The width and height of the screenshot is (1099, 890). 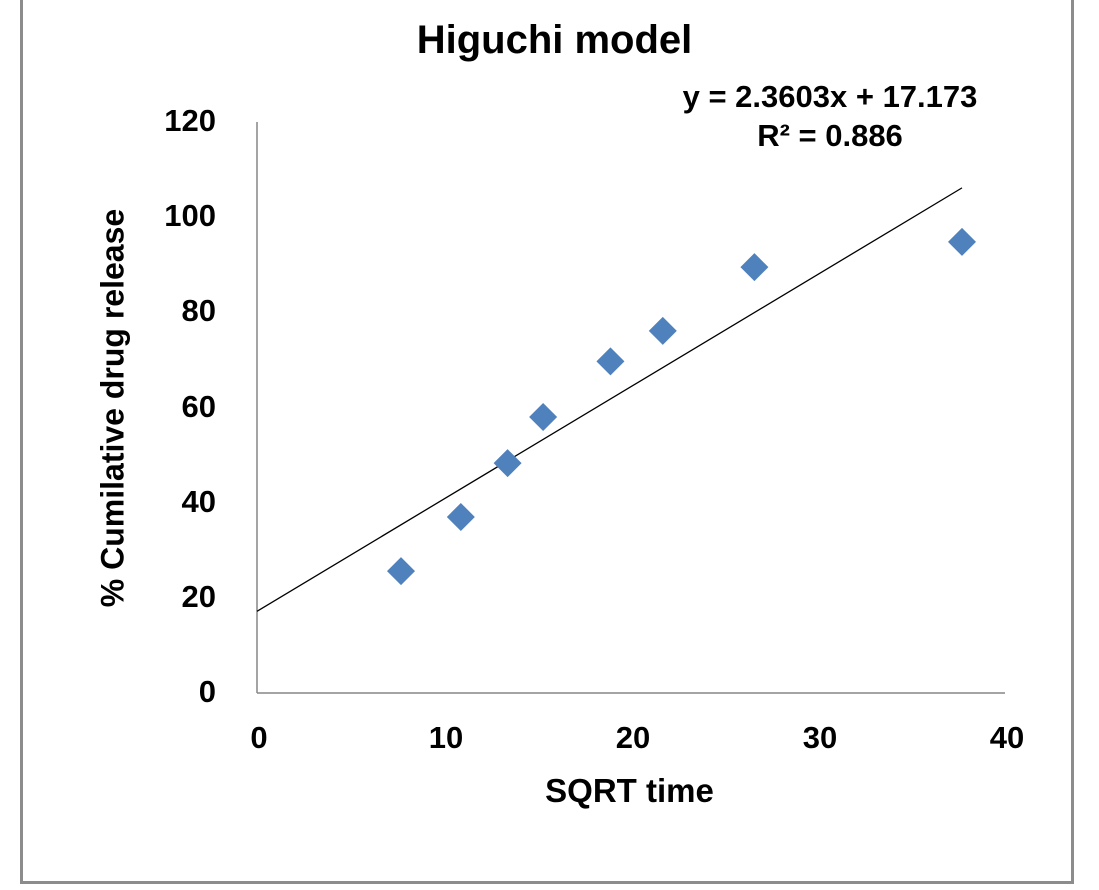 What do you see at coordinates (830, 96) in the screenshot?
I see `trendline-equation: y = 2.3603x + 17.173` at bounding box center [830, 96].